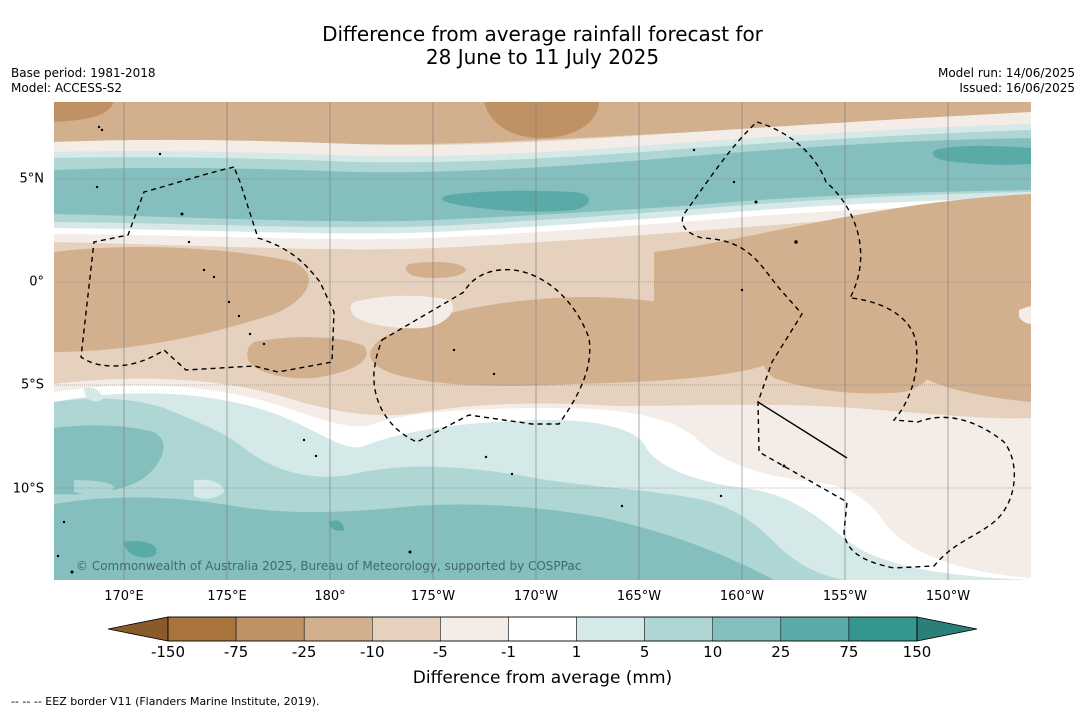 The height and width of the screenshot is (713, 1085). What do you see at coordinates (644, 652) in the screenshot?
I see `colorbar-tick-label: 5` at bounding box center [644, 652].